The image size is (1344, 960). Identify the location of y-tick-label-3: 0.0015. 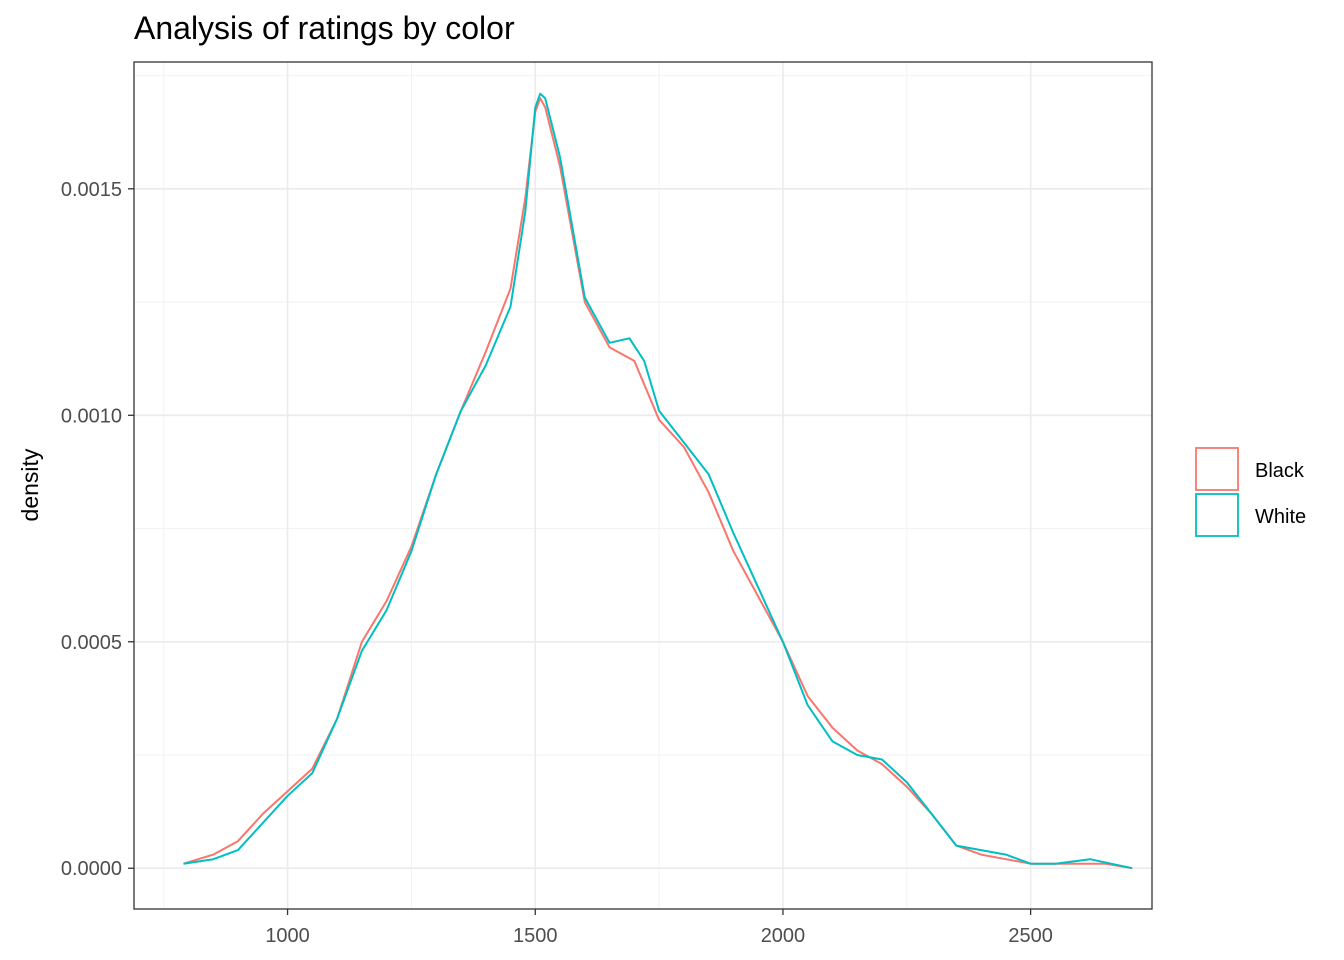
(91, 190).